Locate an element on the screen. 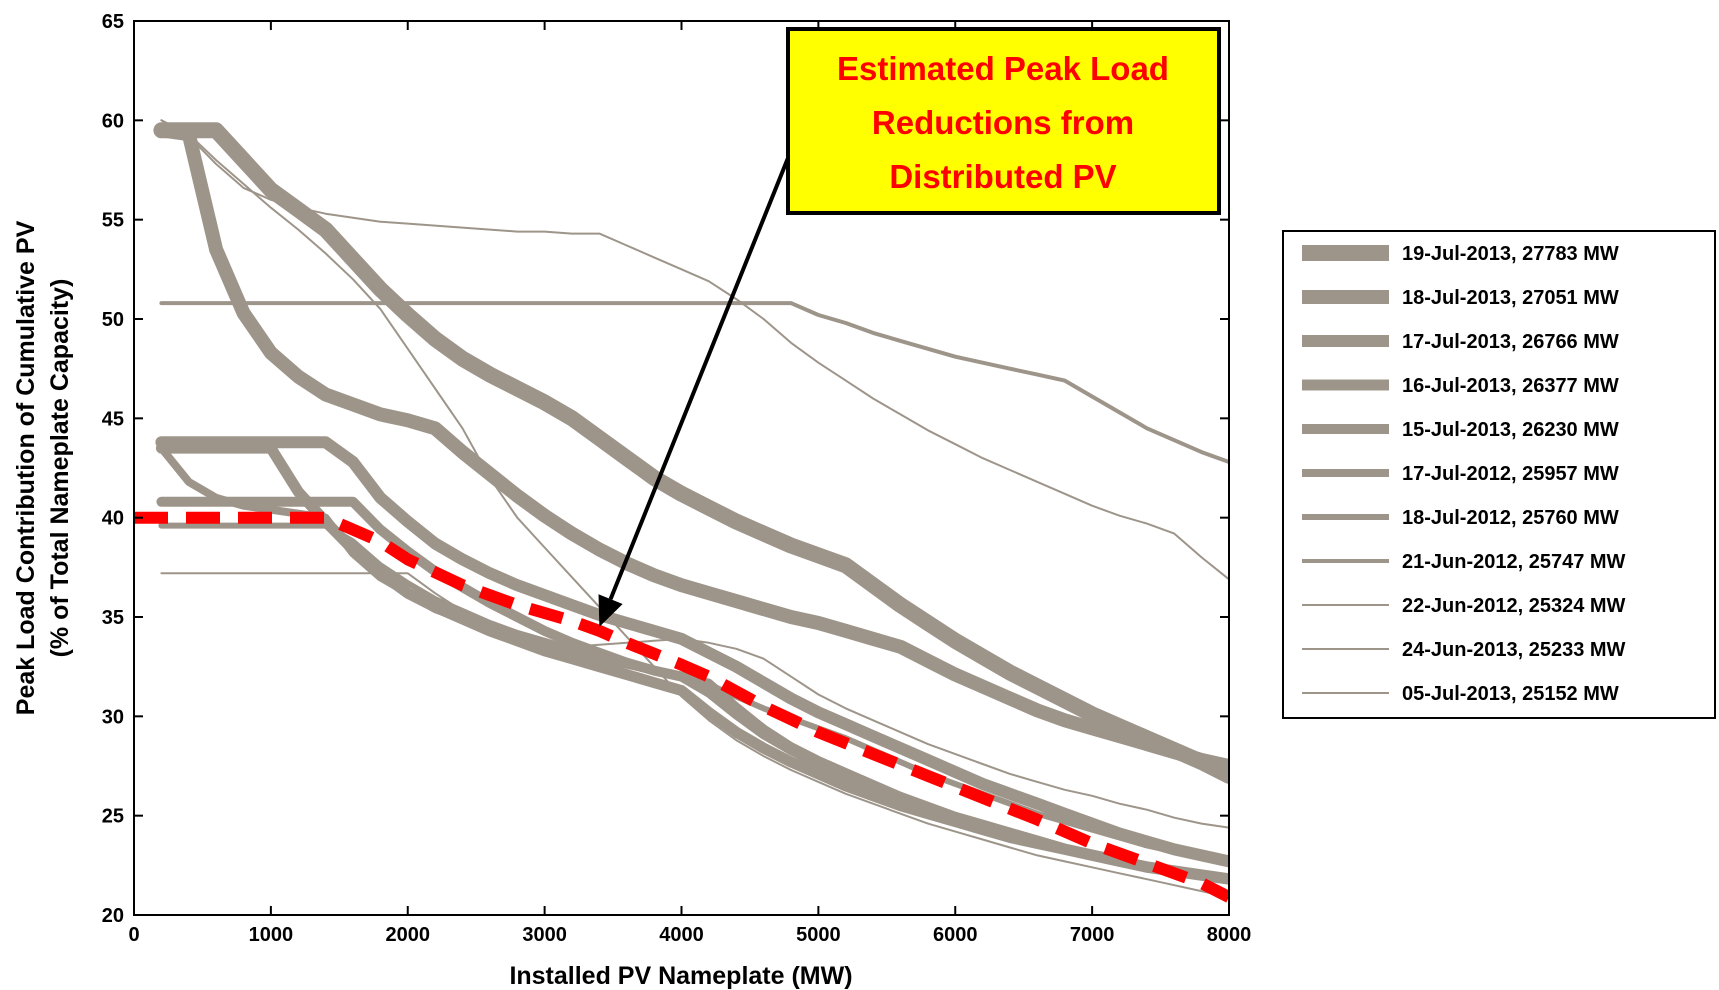  x-tick-label: 4000 is located at coordinates (681, 935).